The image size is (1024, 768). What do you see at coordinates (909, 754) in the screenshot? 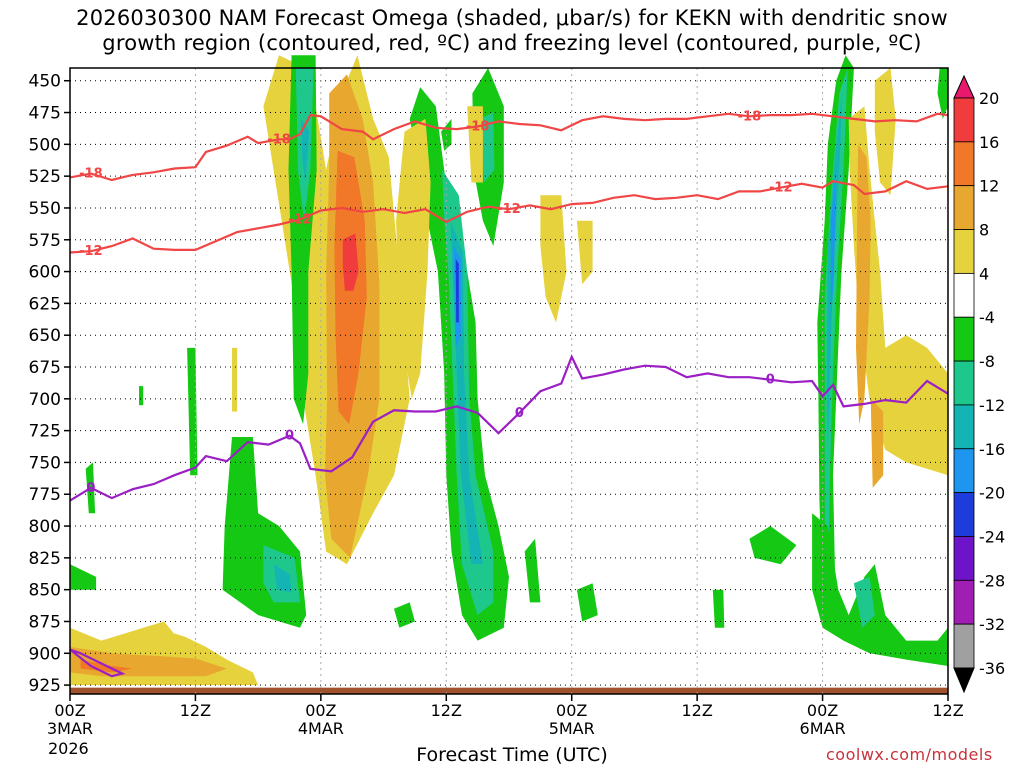
I see `credit-link: coolwx.com/models` at bounding box center [909, 754].